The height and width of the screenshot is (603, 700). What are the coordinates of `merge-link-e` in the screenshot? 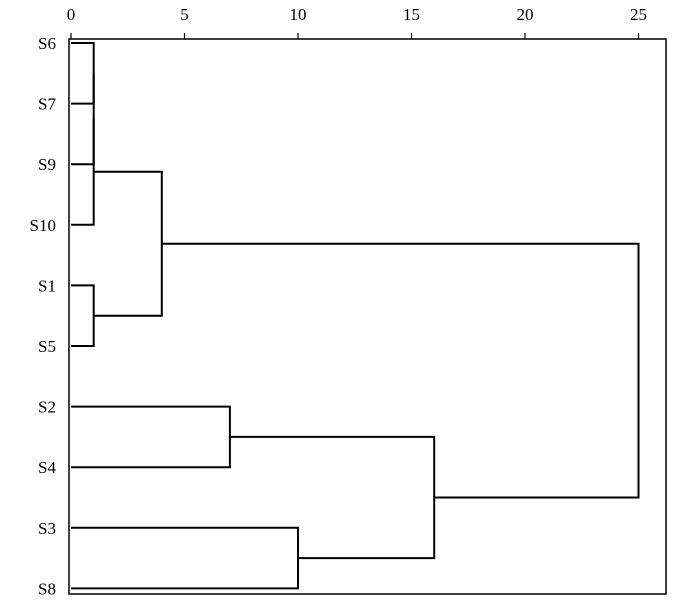 It's located at (128, 243).